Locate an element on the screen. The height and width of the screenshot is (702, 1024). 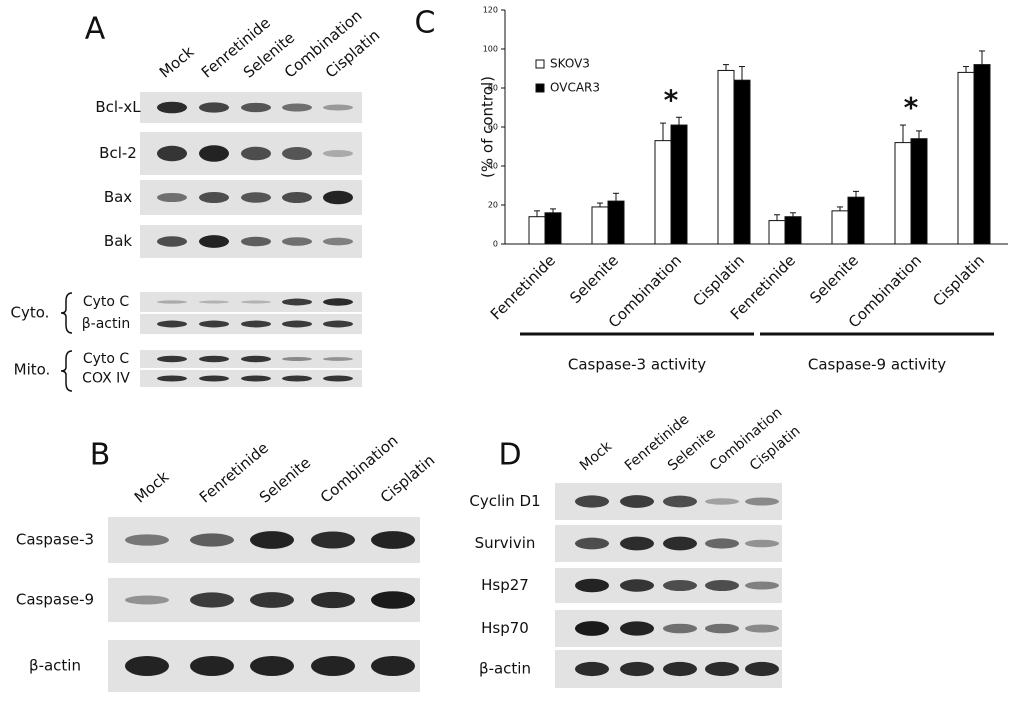
row-label: Cyclin D1 is located at coordinates (504, 501).